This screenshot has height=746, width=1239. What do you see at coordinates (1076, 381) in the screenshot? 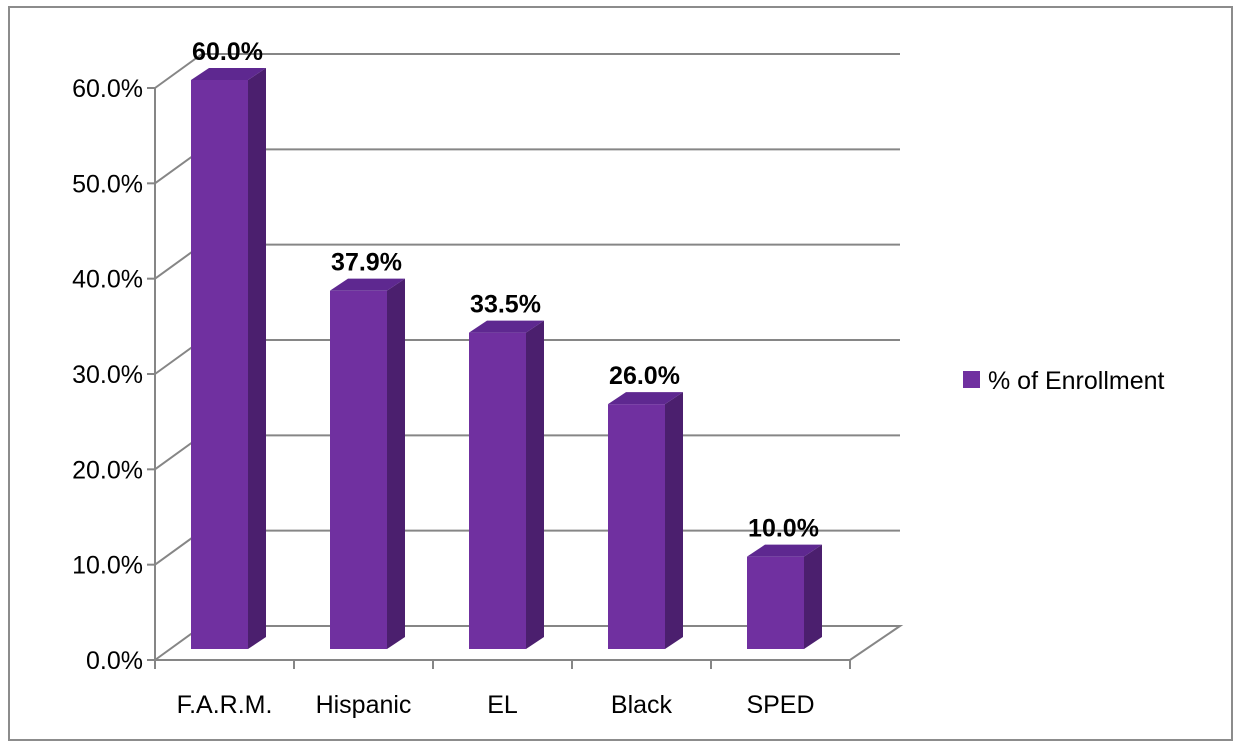
I see `legend-label: % of Enrollment` at bounding box center [1076, 381].